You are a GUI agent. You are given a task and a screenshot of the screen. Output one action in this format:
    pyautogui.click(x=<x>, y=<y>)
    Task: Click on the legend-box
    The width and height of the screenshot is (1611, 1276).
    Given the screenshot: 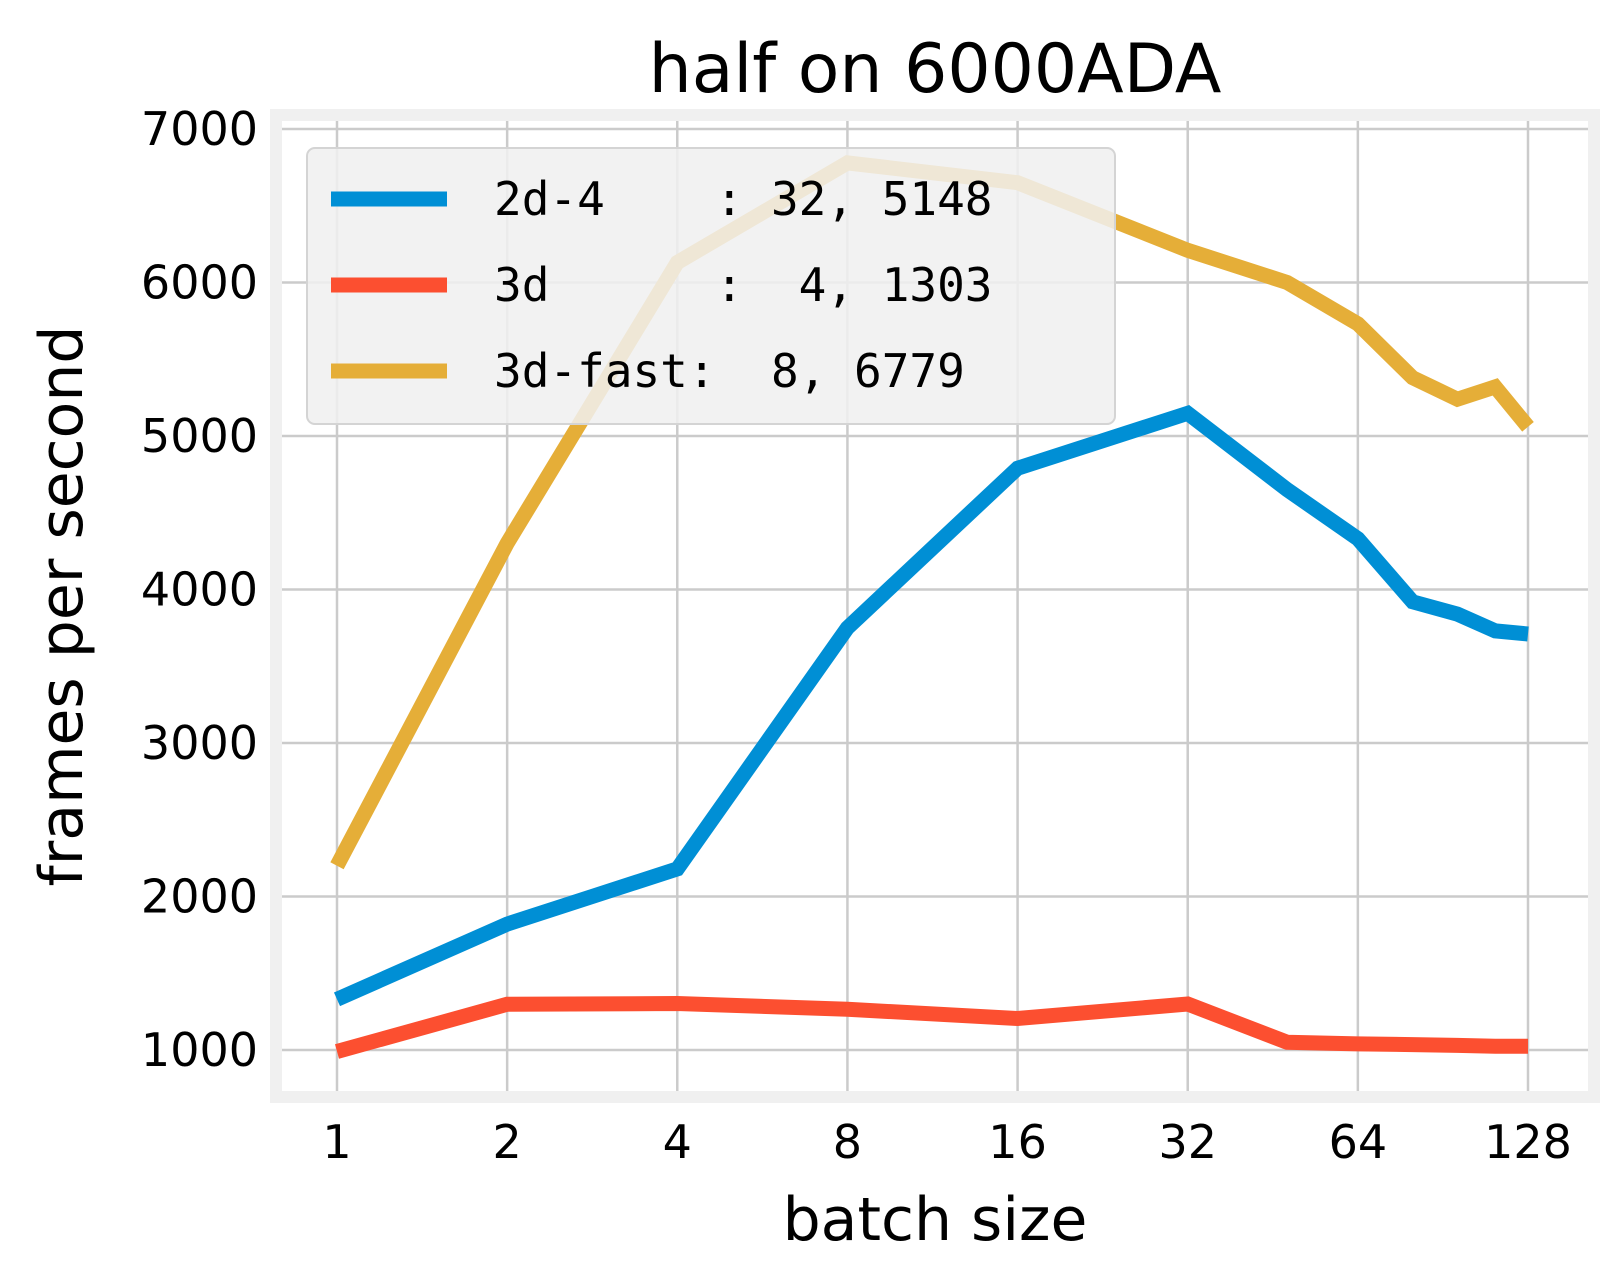 What is the action you would take?
    pyautogui.click(x=711, y=286)
    